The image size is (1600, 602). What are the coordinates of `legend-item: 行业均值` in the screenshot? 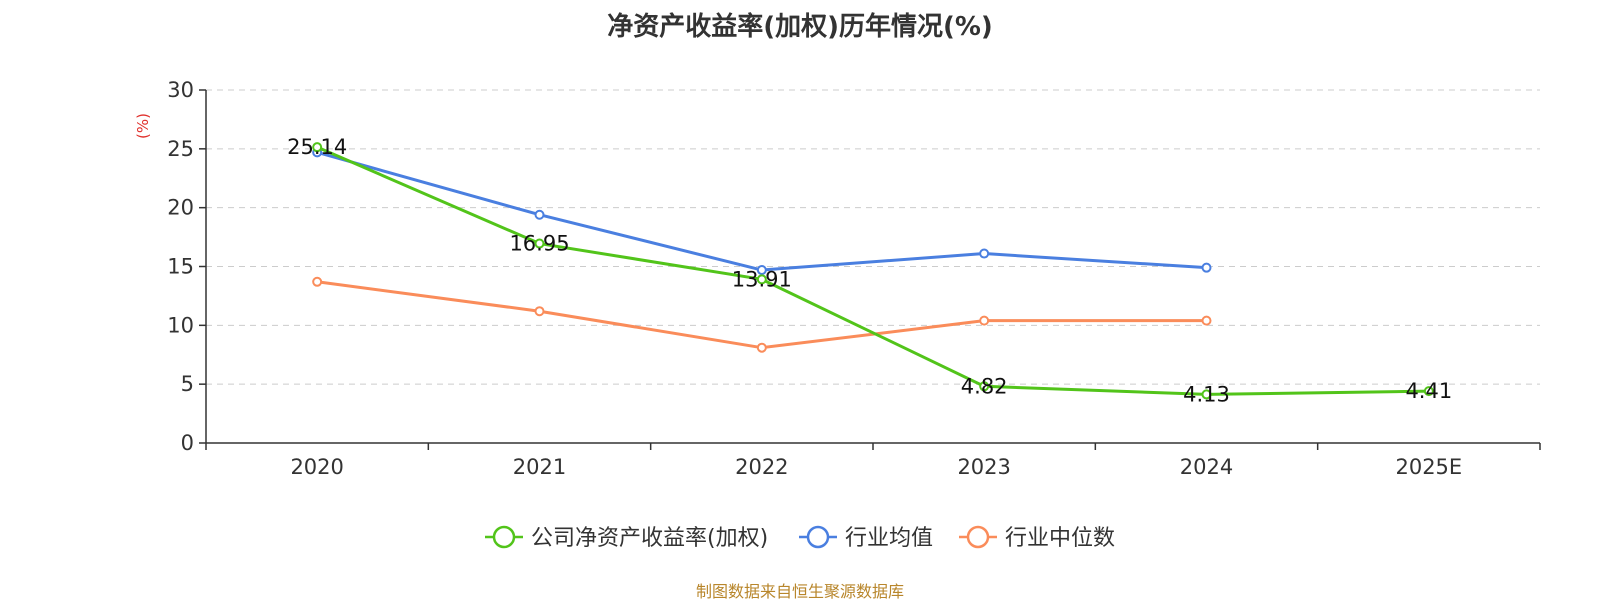 It's located at (866, 538).